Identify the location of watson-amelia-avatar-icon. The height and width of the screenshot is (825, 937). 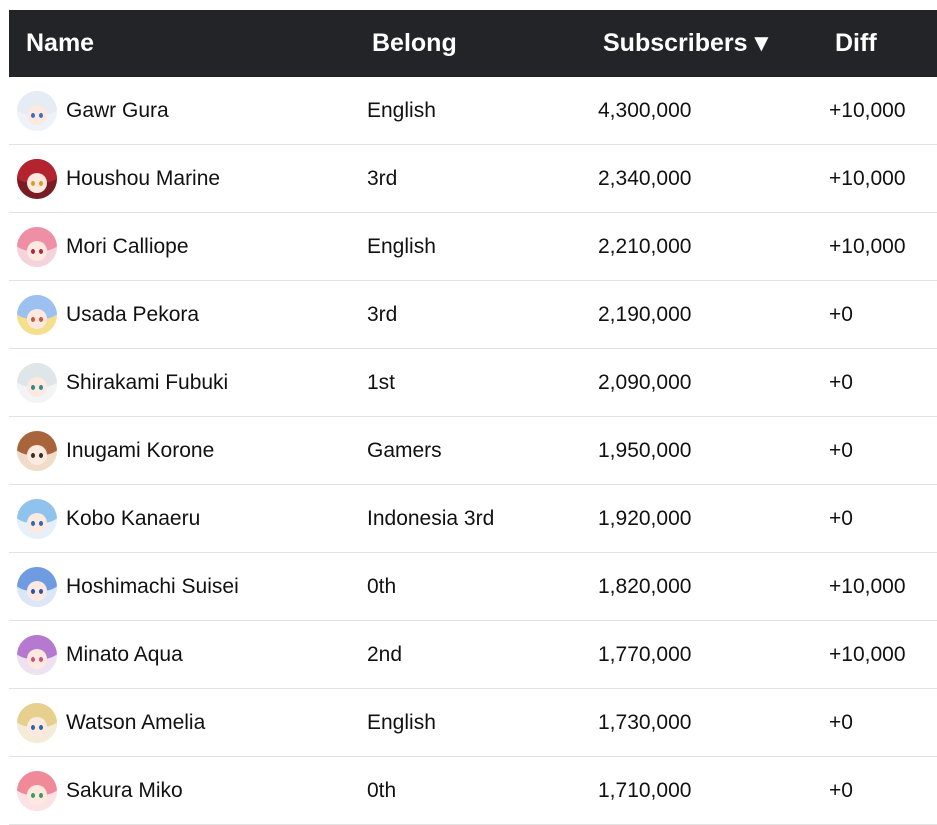
(37, 722).